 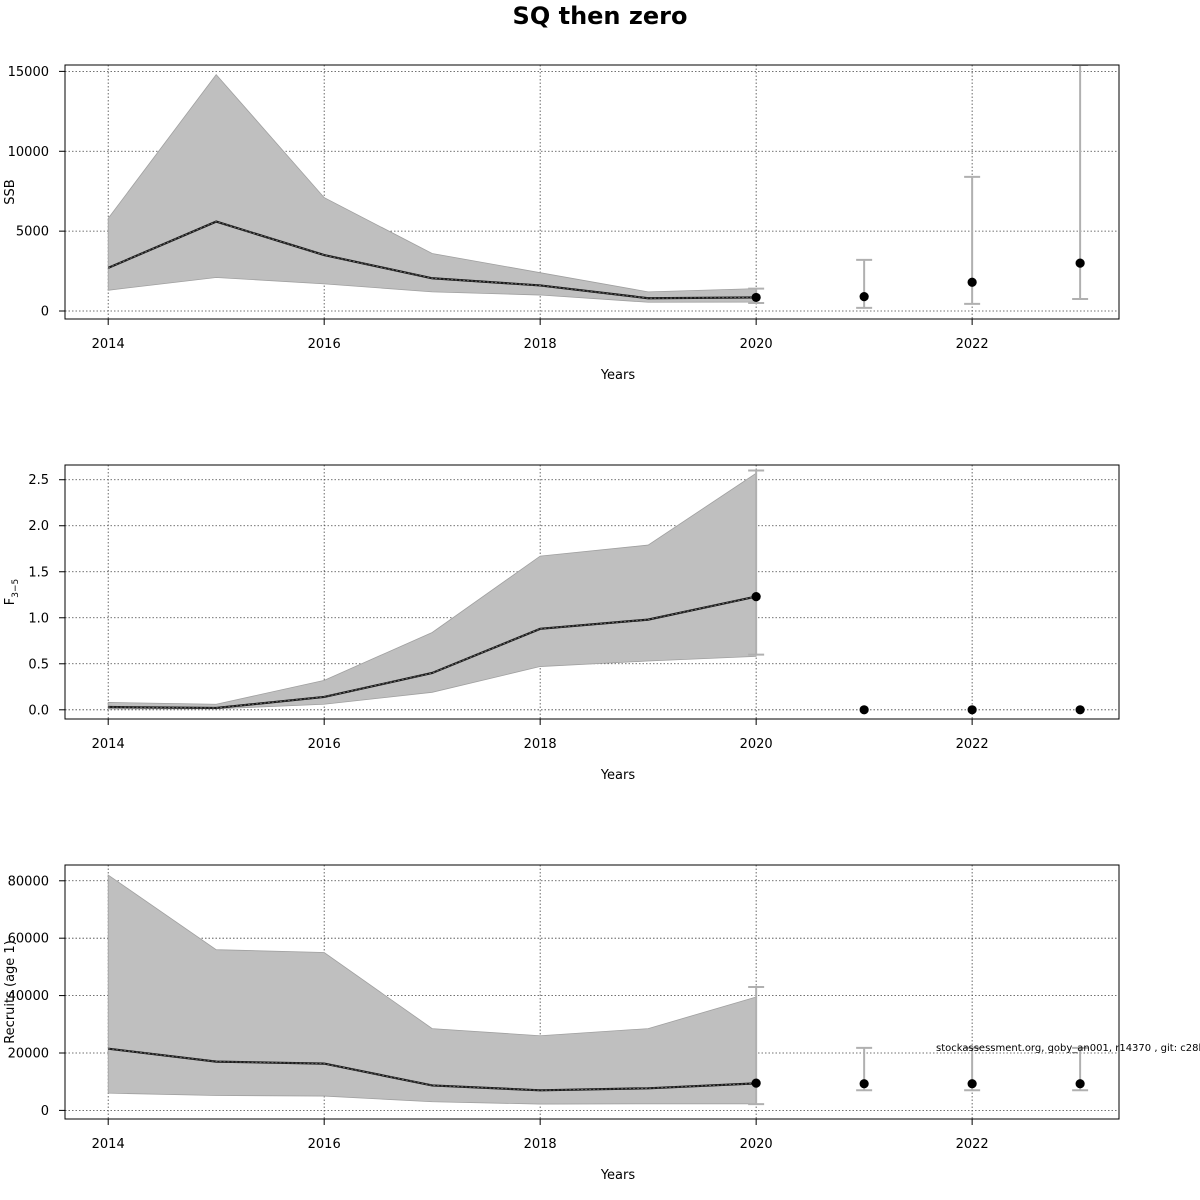 What do you see at coordinates (38, 572) in the screenshot?
I see `y-tick-label: 1.5` at bounding box center [38, 572].